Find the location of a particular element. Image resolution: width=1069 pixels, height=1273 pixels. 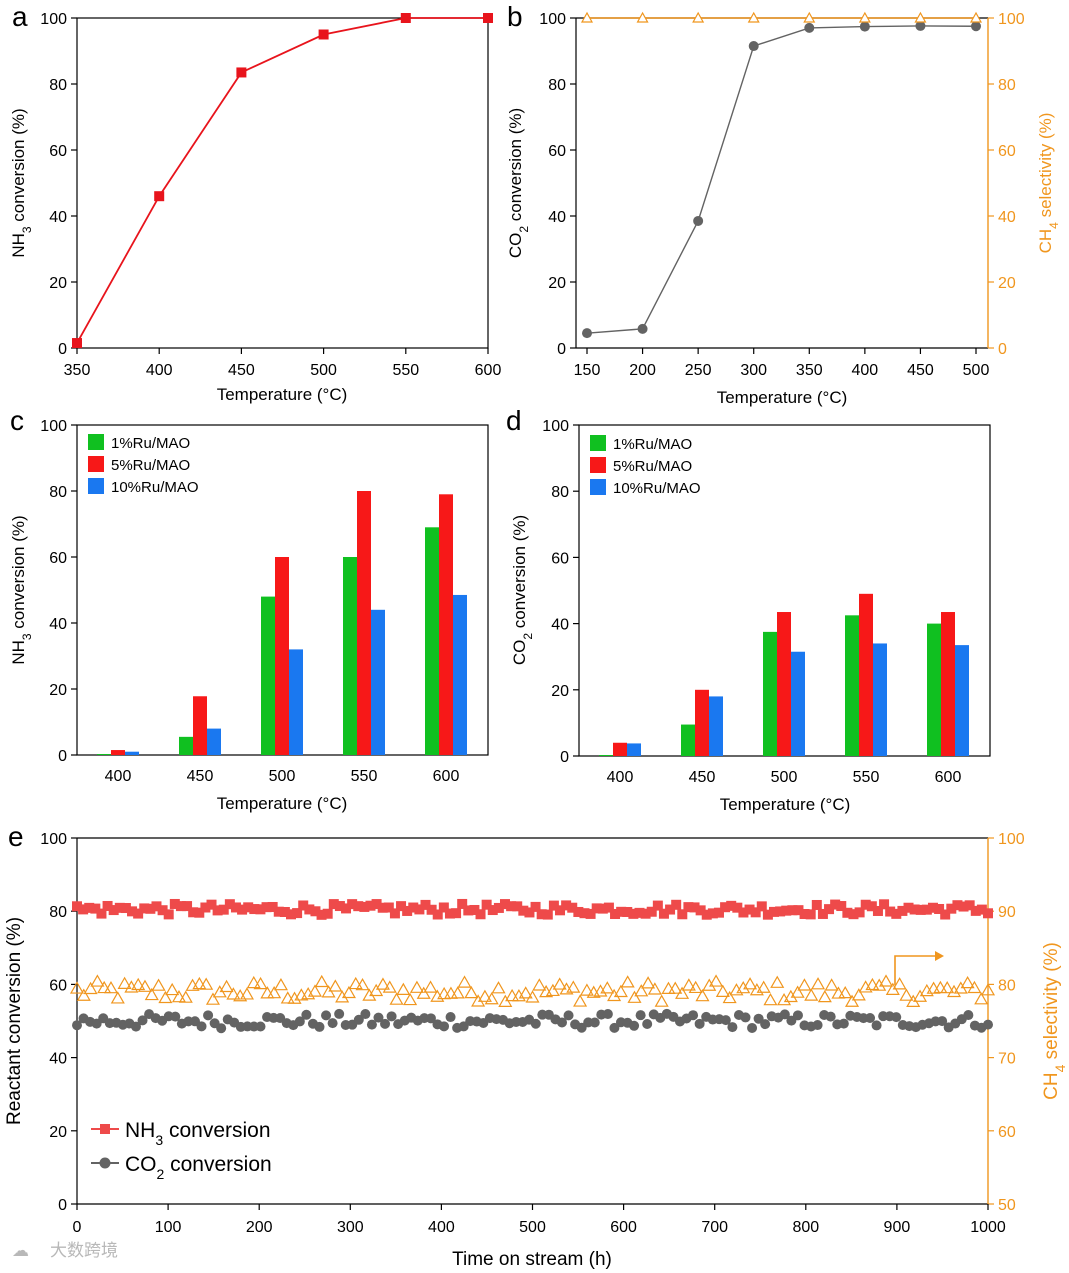

panel-e-xtick-label-7: 700 is located at coordinates (714, 1227).